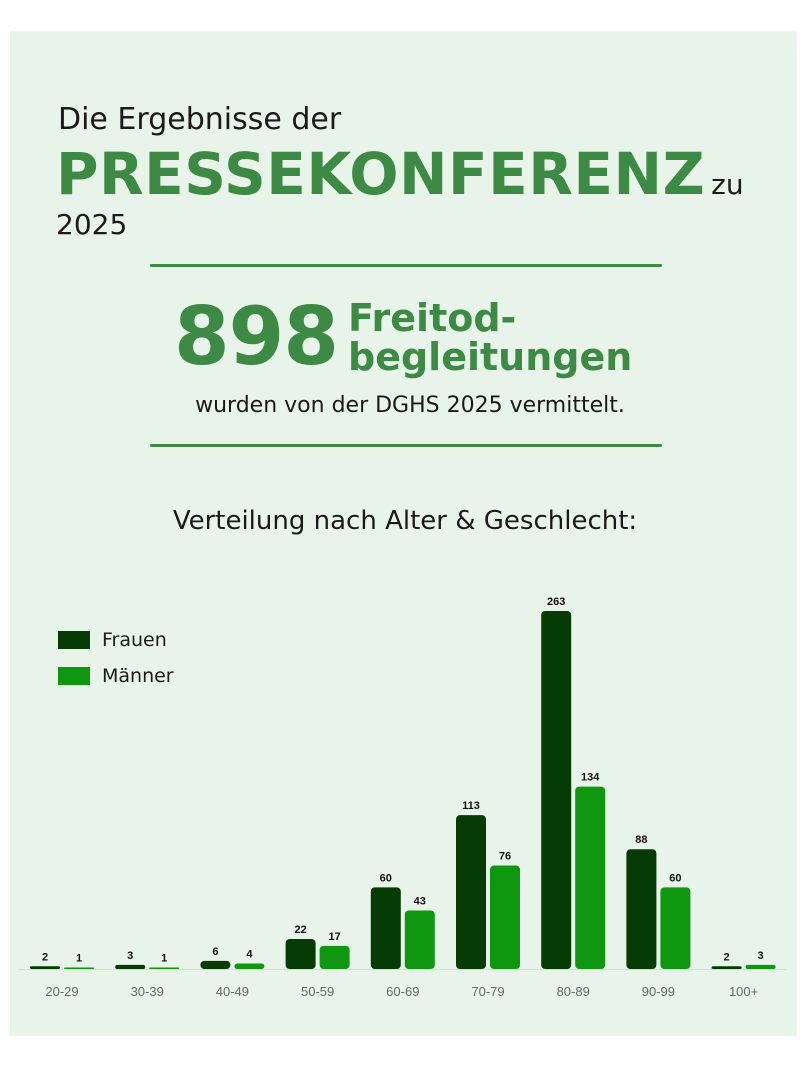 The height and width of the screenshot is (1067, 800). Describe the element at coordinates (405, 521) in the screenshot. I see `section-title: Verteilung nach Alter & Geschlecht:` at that location.